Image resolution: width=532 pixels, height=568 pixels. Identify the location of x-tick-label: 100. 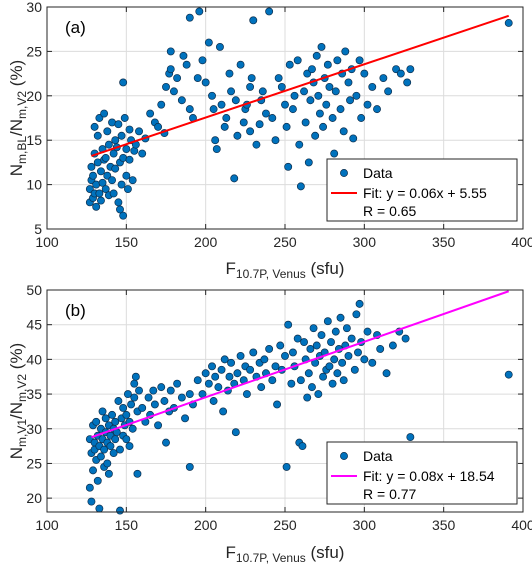
(47, 242).